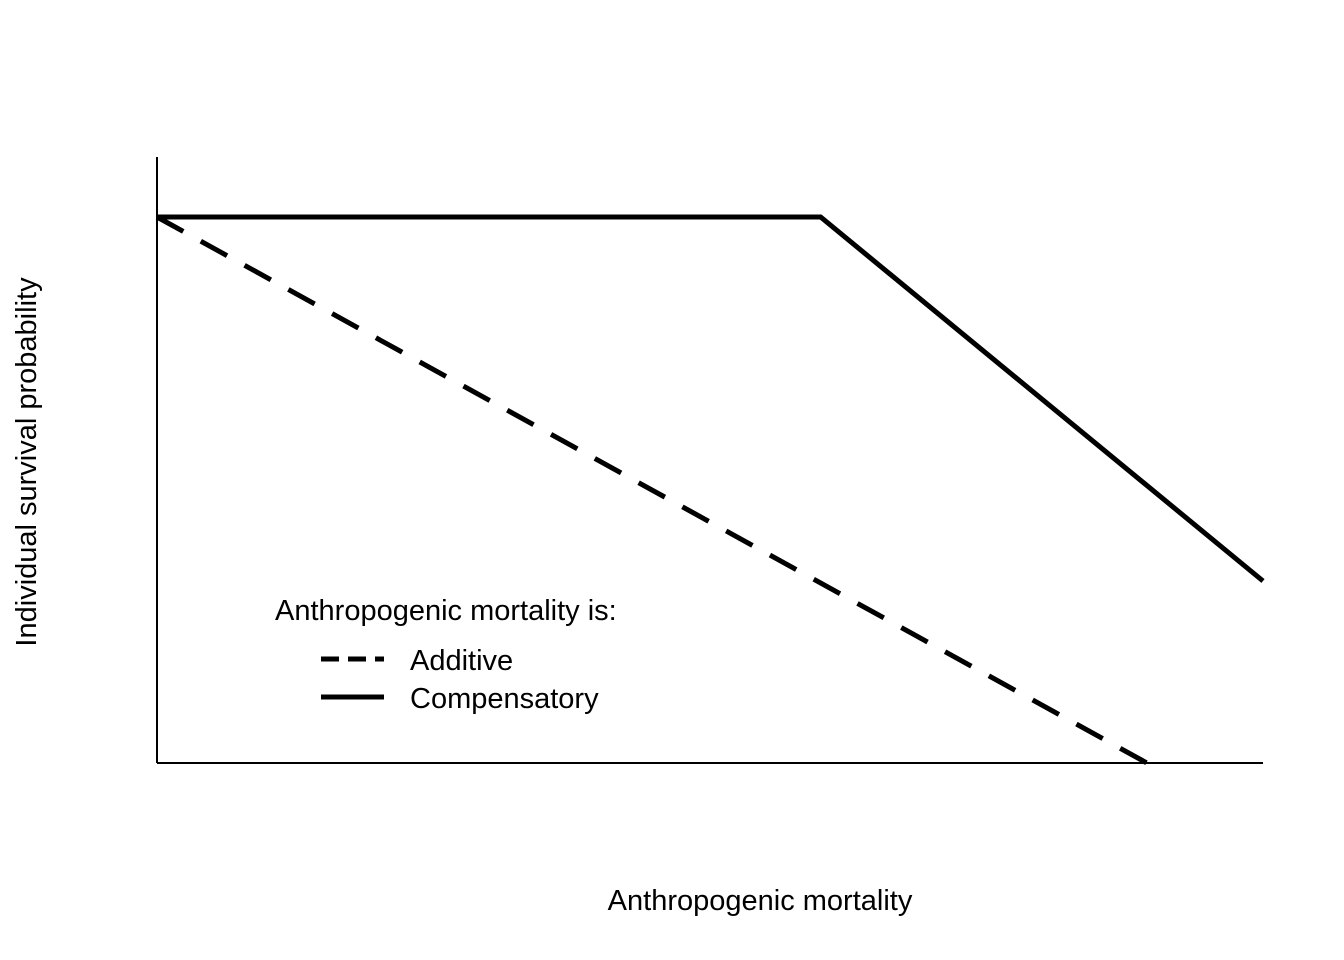  I want to click on legend-label-compensatory: Compensatory, so click(504, 699).